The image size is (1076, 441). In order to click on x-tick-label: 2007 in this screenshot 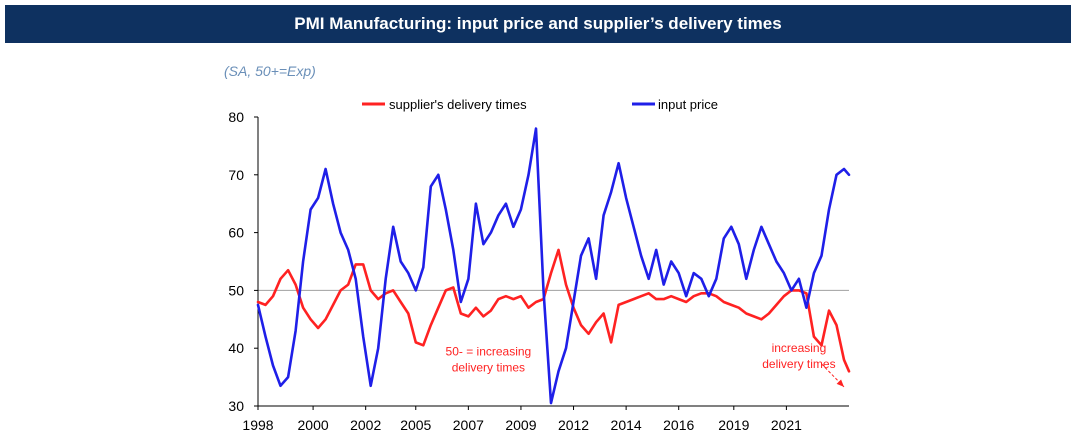, I will do `click(468, 425)`.